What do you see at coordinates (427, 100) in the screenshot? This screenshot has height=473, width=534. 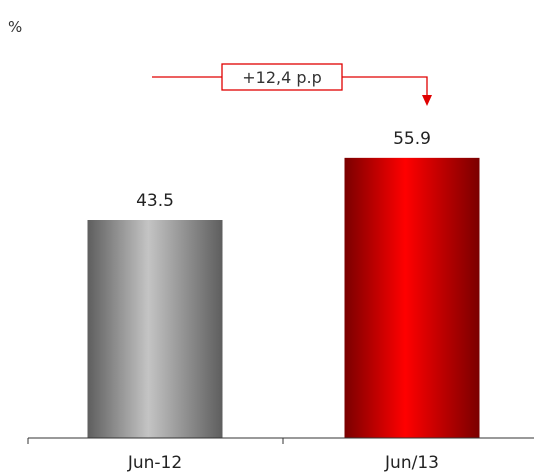 I see `arrow-down-icon` at bounding box center [427, 100].